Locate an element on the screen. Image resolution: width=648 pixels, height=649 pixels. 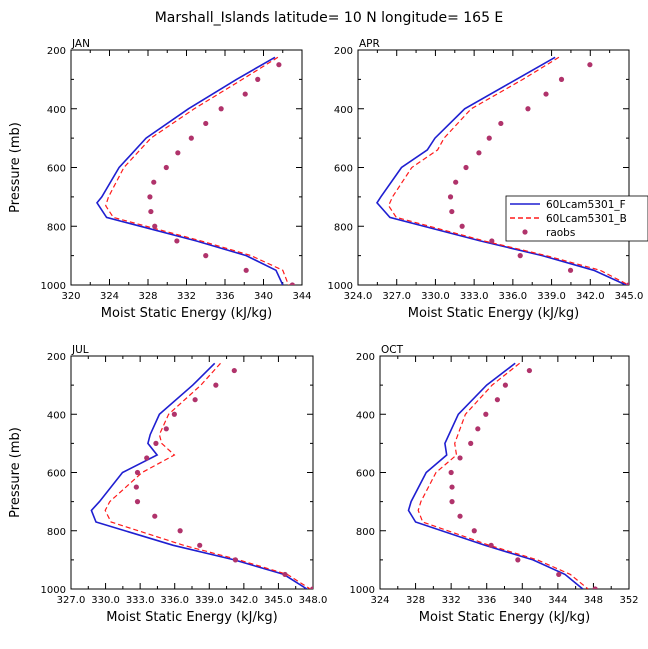
legend-marker is located at coordinates (525, 232).